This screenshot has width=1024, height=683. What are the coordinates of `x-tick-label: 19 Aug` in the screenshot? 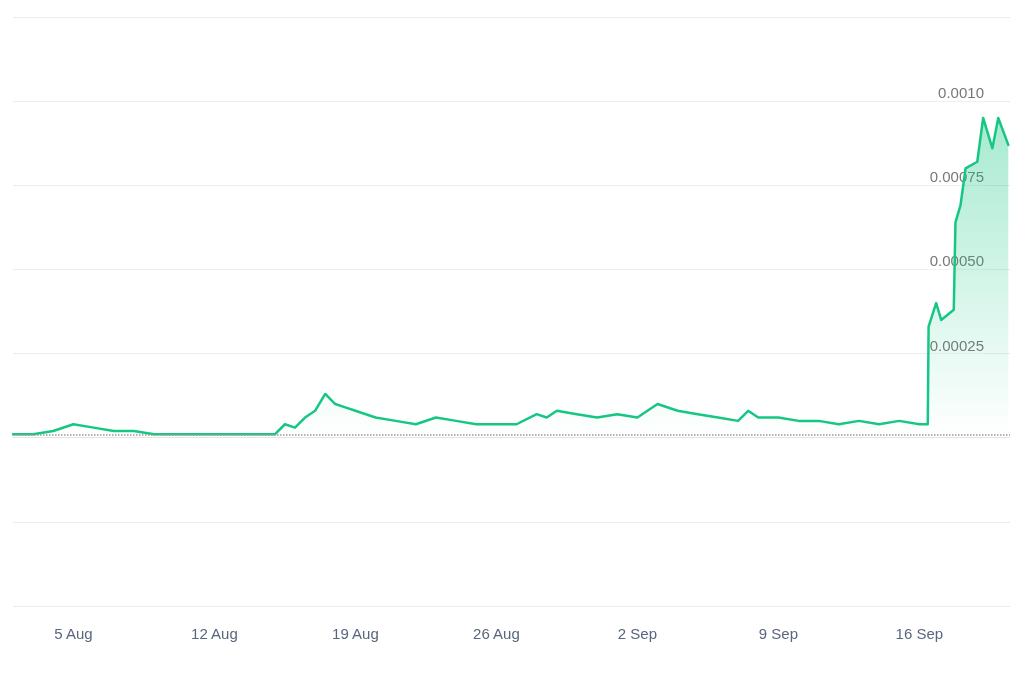 It's located at (355, 633).